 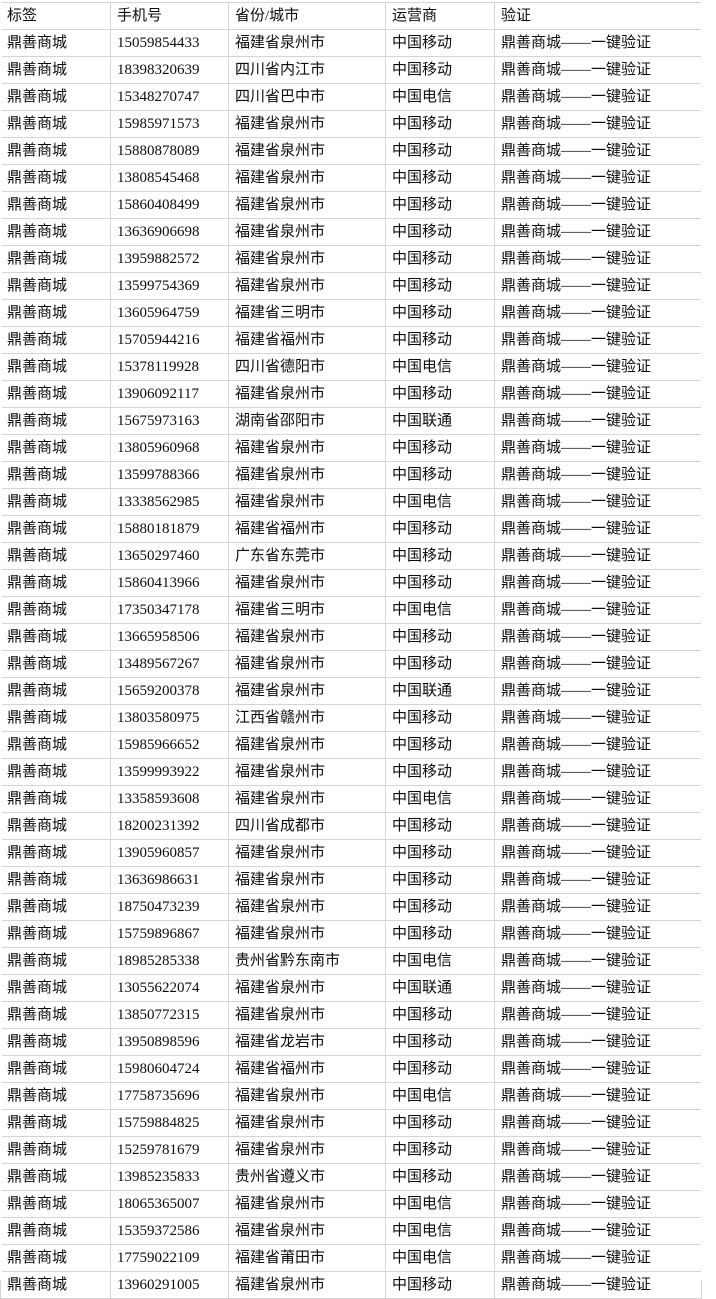 What do you see at coordinates (351, 340) in the screenshot?
I see `table-row: 鼎善商城 15705944216 福建省福州市 中国移动 鼎善商城——一键验证` at bounding box center [351, 340].